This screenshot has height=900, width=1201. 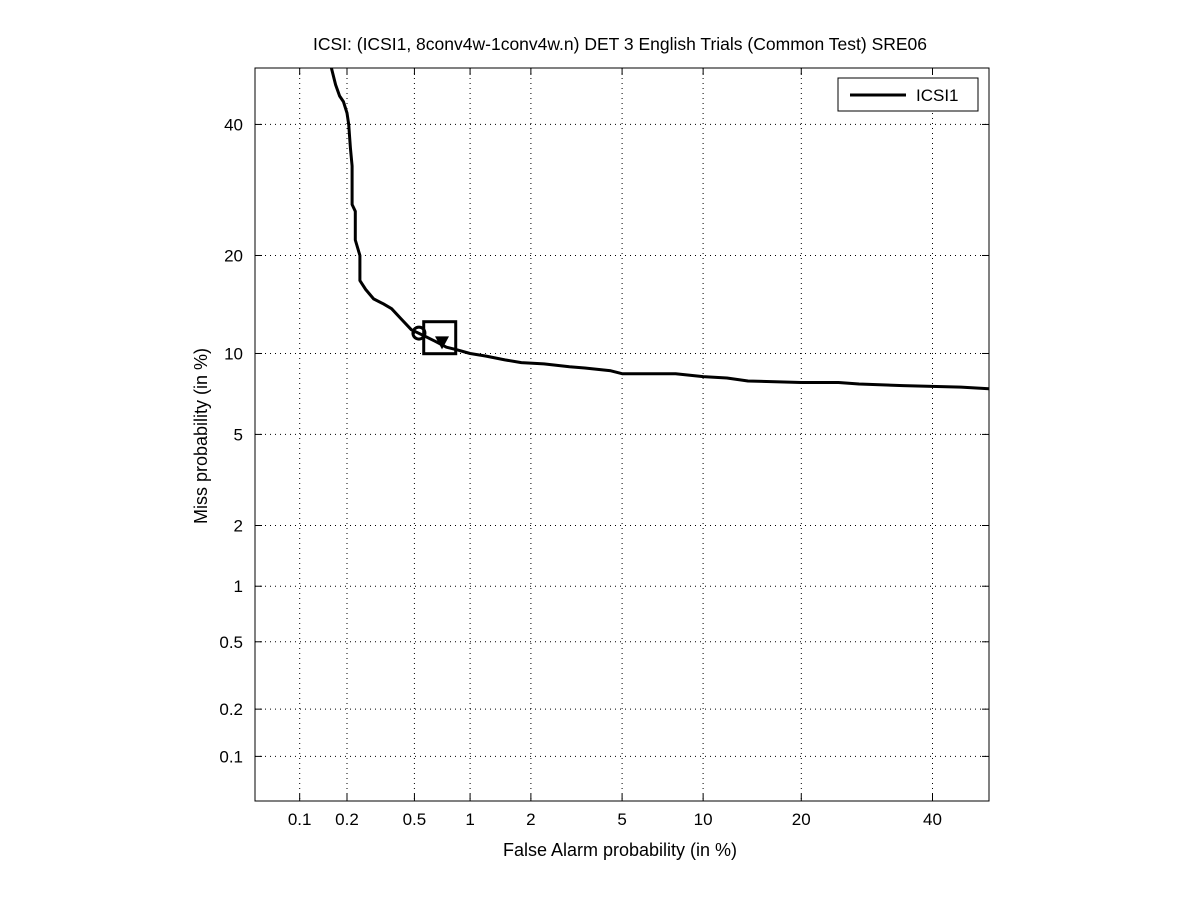 I want to click on x-tick-label: 0.5, so click(x=415, y=819).